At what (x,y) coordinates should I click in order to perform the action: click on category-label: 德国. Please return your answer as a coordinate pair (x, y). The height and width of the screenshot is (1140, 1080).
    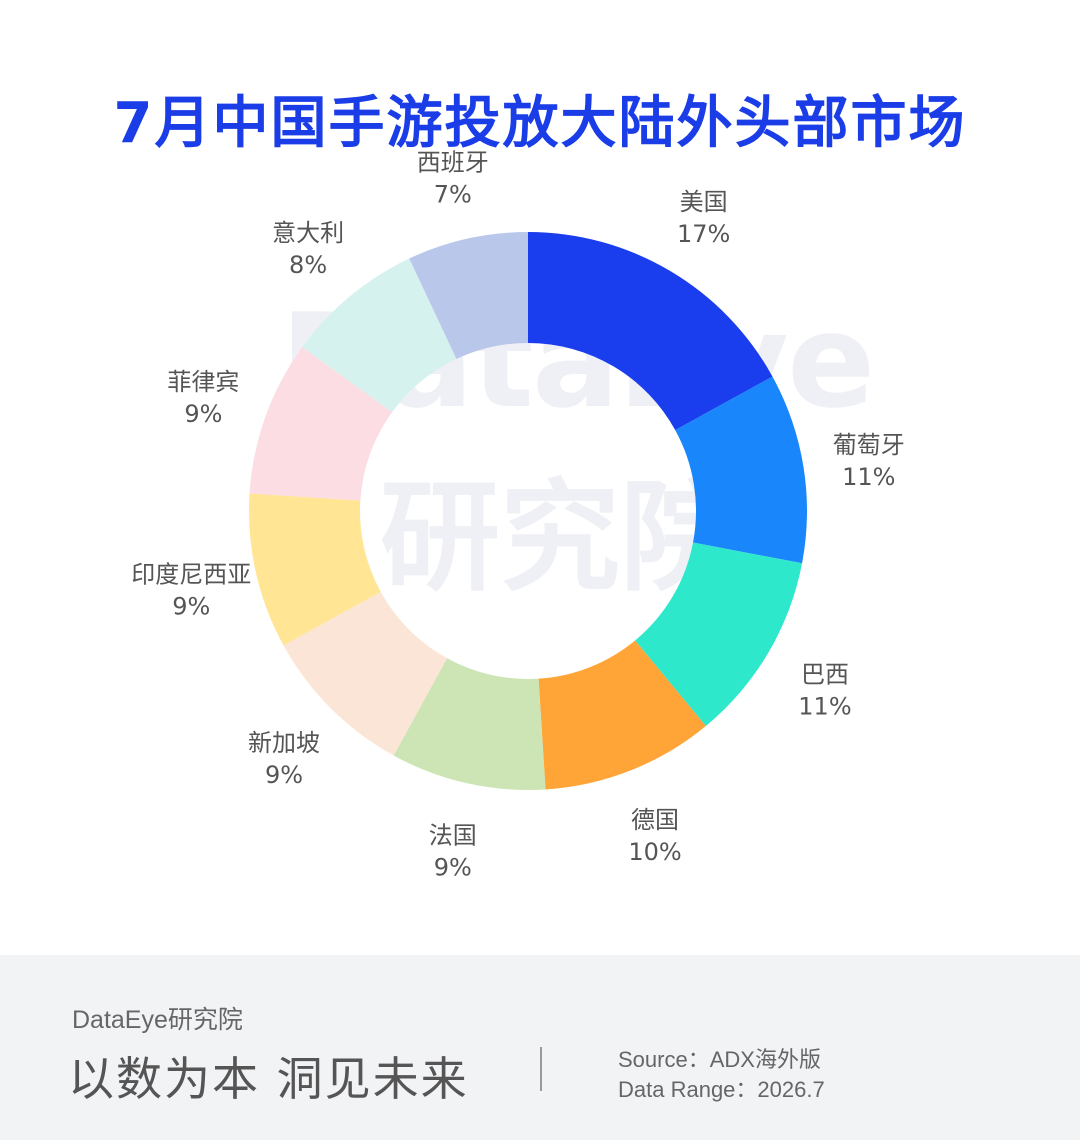
    Looking at the image, I should click on (655, 820).